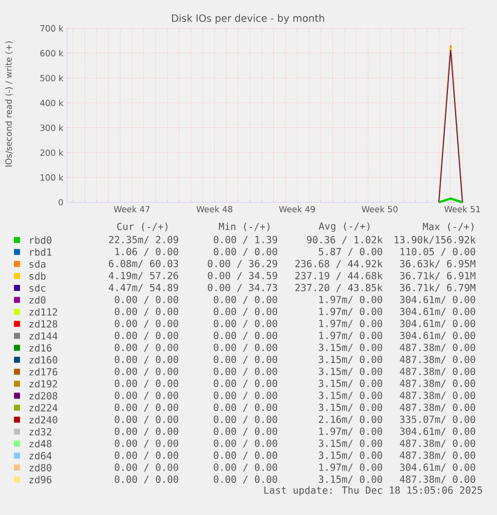 This screenshot has height=515, width=497. What do you see at coordinates (43, 396) in the screenshot?
I see `legend-label: zd208` at bounding box center [43, 396].